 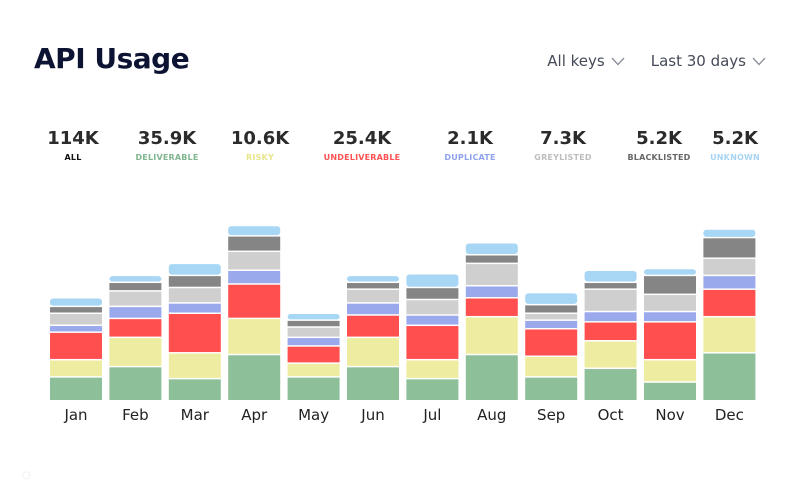 What do you see at coordinates (313, 388) in the screenshot?
I see `bar-segment-deliverable-may` at bounding box center [313, 388].